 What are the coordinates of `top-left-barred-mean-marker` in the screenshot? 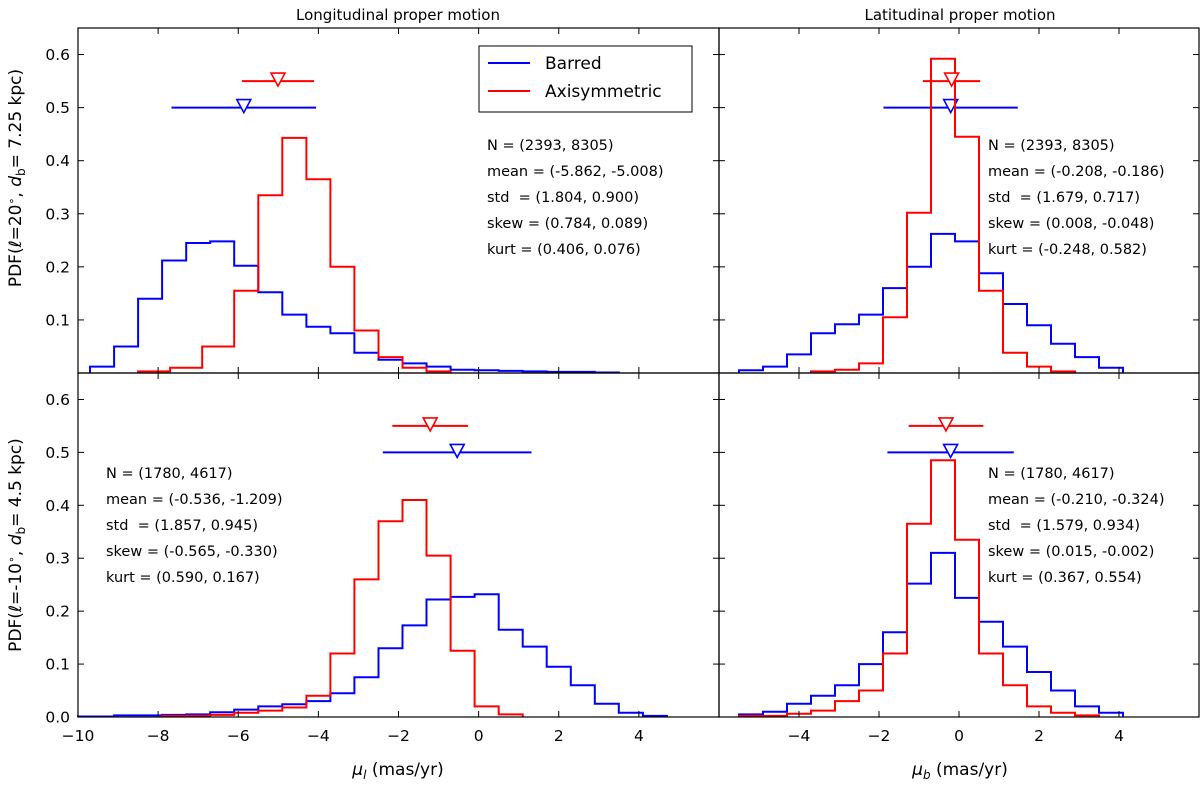 It's located at (244, 106).